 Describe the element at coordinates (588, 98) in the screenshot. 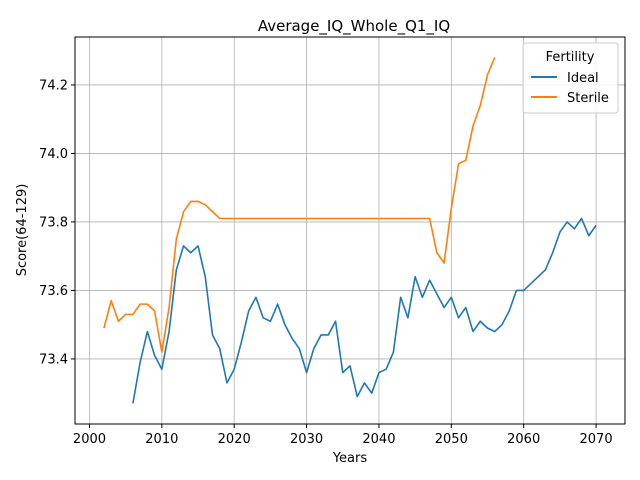

I see `legend-label-sterile: Sterile` at that location.